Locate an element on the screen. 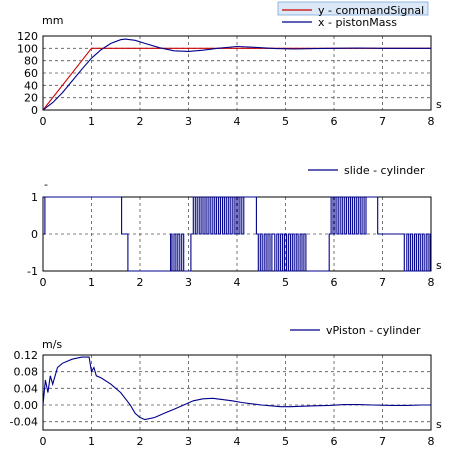 This screenshot has width=449, height=456. legend-highlight is located at coordinates (353, 8).